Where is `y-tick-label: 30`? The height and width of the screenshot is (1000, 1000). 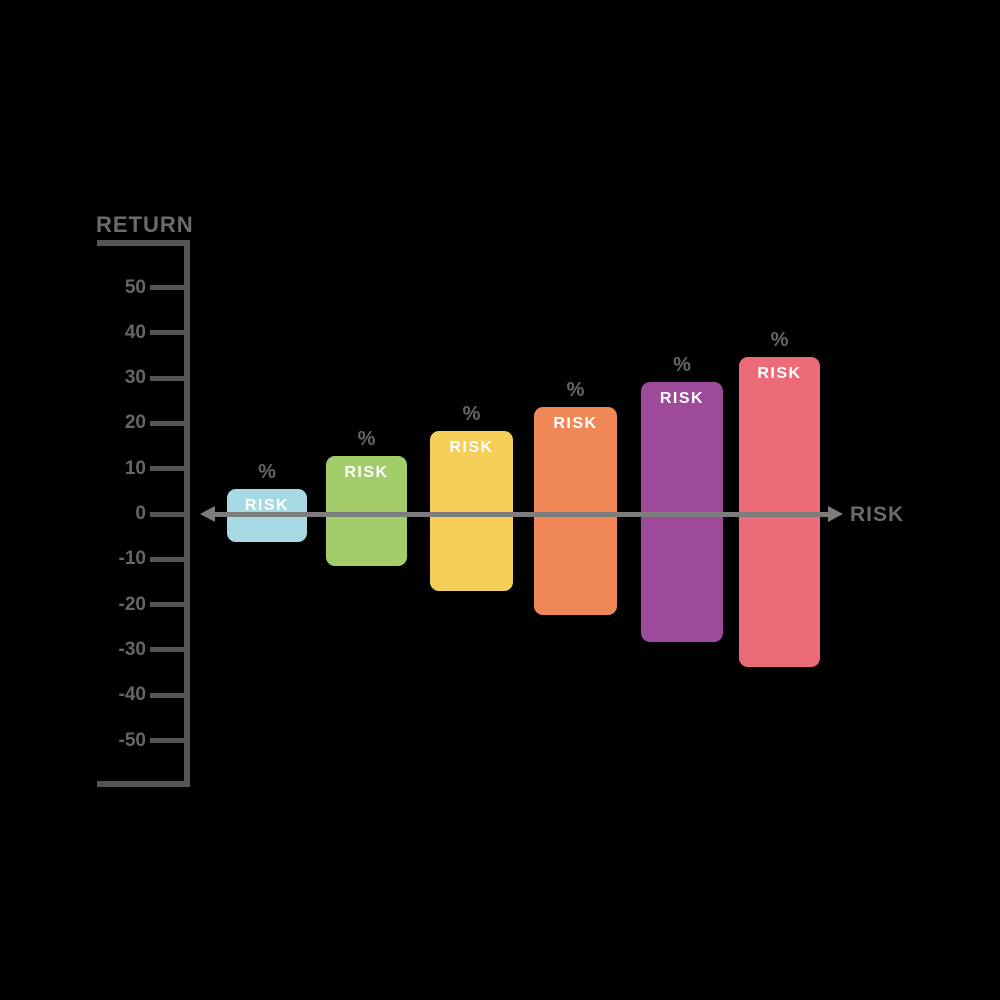
y-tick-label: 30 is located at coordinates (135, 378).